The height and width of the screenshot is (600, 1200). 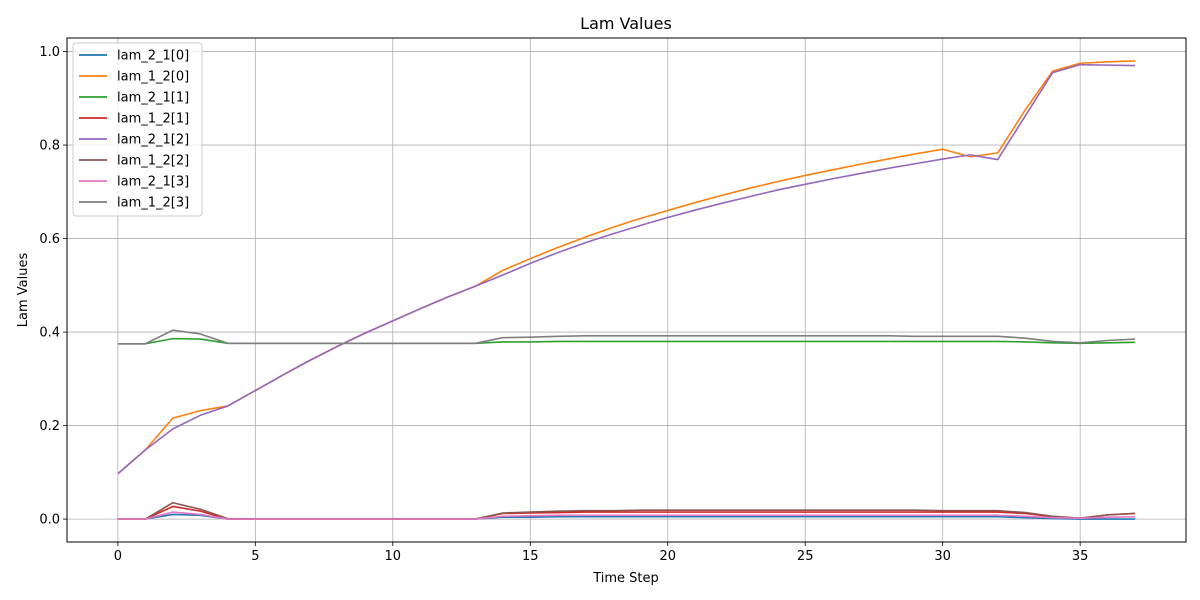 What do you see at coordinates (1080, 556) in the screenshot?
I see `x-tick-label: 35` at bounding box center [1080, 556].